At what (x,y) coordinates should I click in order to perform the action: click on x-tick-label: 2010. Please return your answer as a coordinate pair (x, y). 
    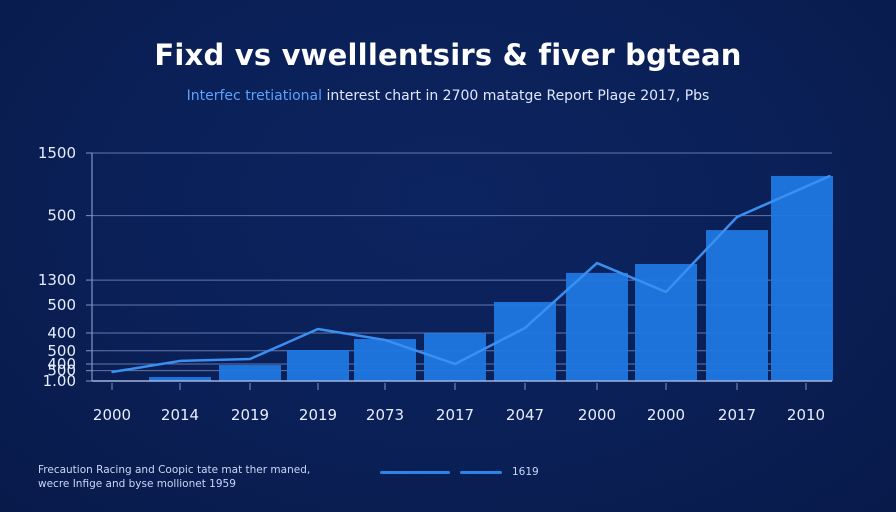
    Looking at the image, I should click on (806, 415).